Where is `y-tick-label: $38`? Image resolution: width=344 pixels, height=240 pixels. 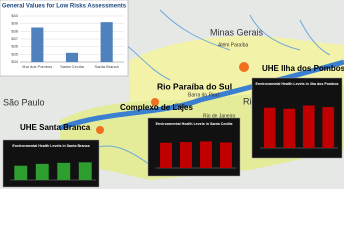
y-tick-label: $38 is located at coordinates (14, 30).